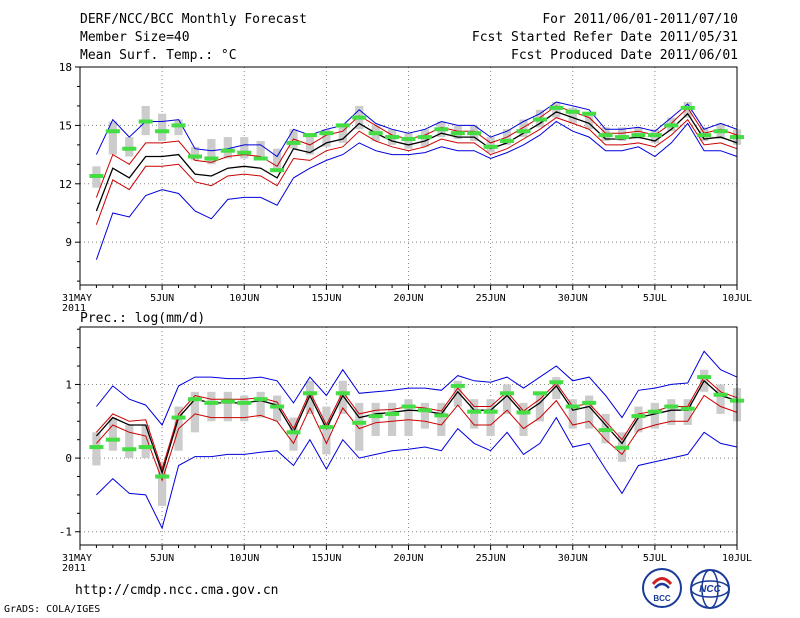  What do you see at coordinates (74, 308) in the screenshot?
I see `x-tick-label-line: 2011` at bounding box center [74, 308].